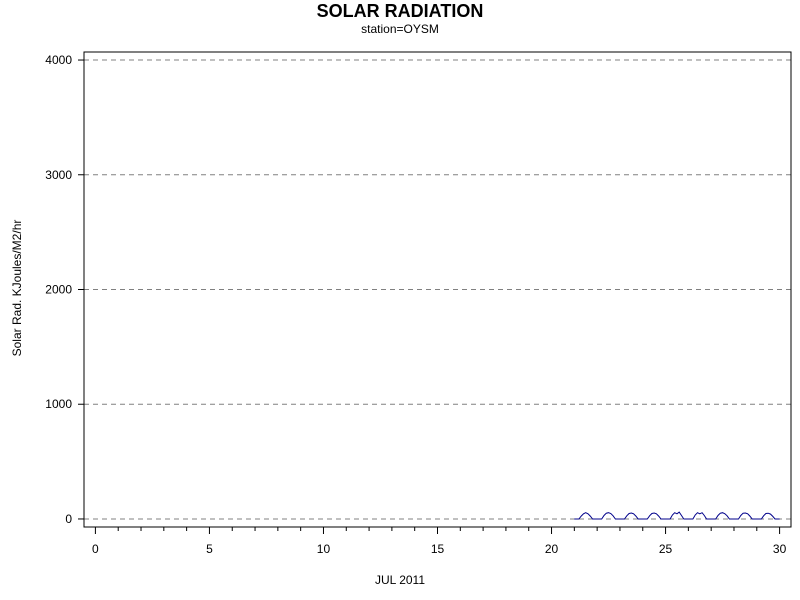  Describe the element at coordinates (58, 175) in the screenshot. I see `y-tick-label: 3000` at that location.